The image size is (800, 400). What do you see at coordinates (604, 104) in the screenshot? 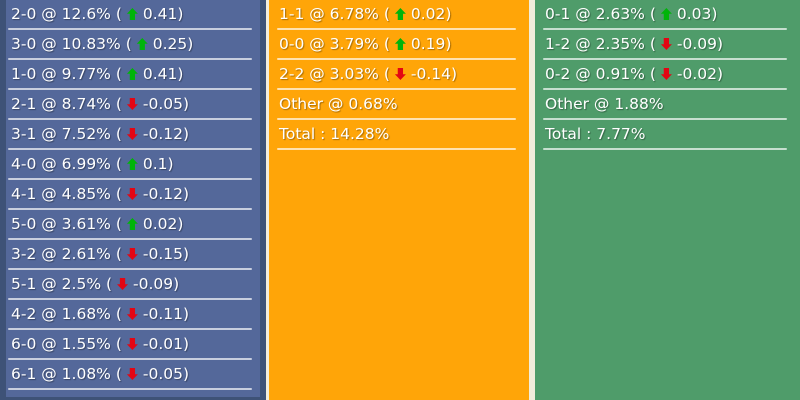
I see `row-text: Other @ 1.88%` at bounding box center [604, 104].